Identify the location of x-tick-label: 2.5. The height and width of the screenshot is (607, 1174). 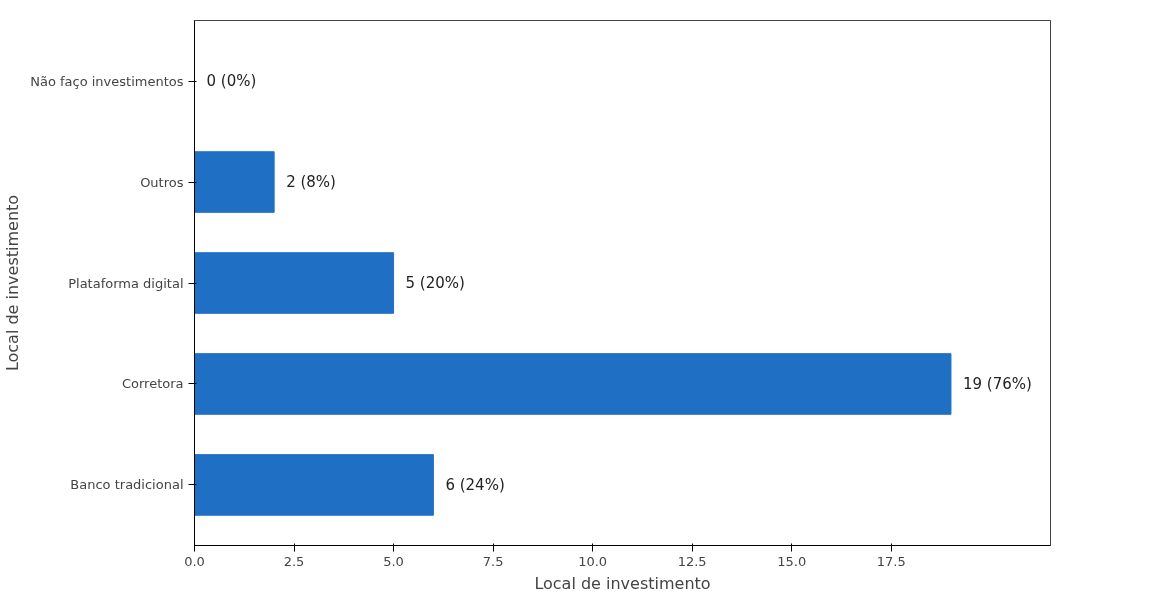
(294, 561).